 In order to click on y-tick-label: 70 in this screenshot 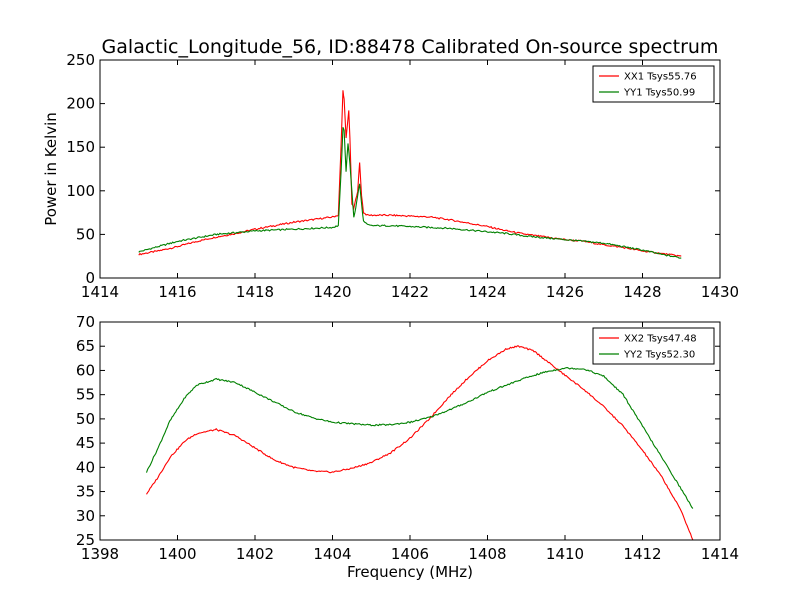, I will do `click(85, 322)`.